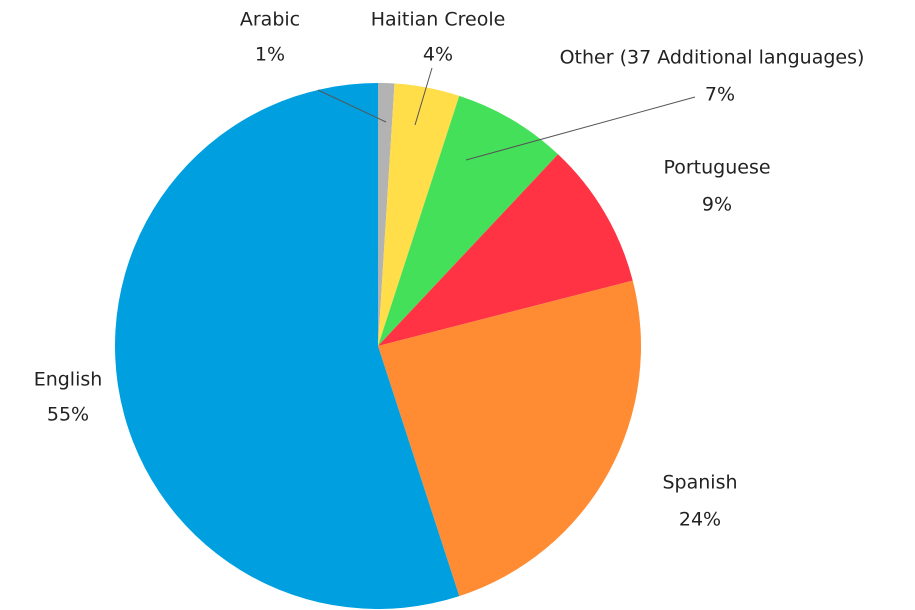  I want to click on slice-value-label: 9%, so click(717, 205).